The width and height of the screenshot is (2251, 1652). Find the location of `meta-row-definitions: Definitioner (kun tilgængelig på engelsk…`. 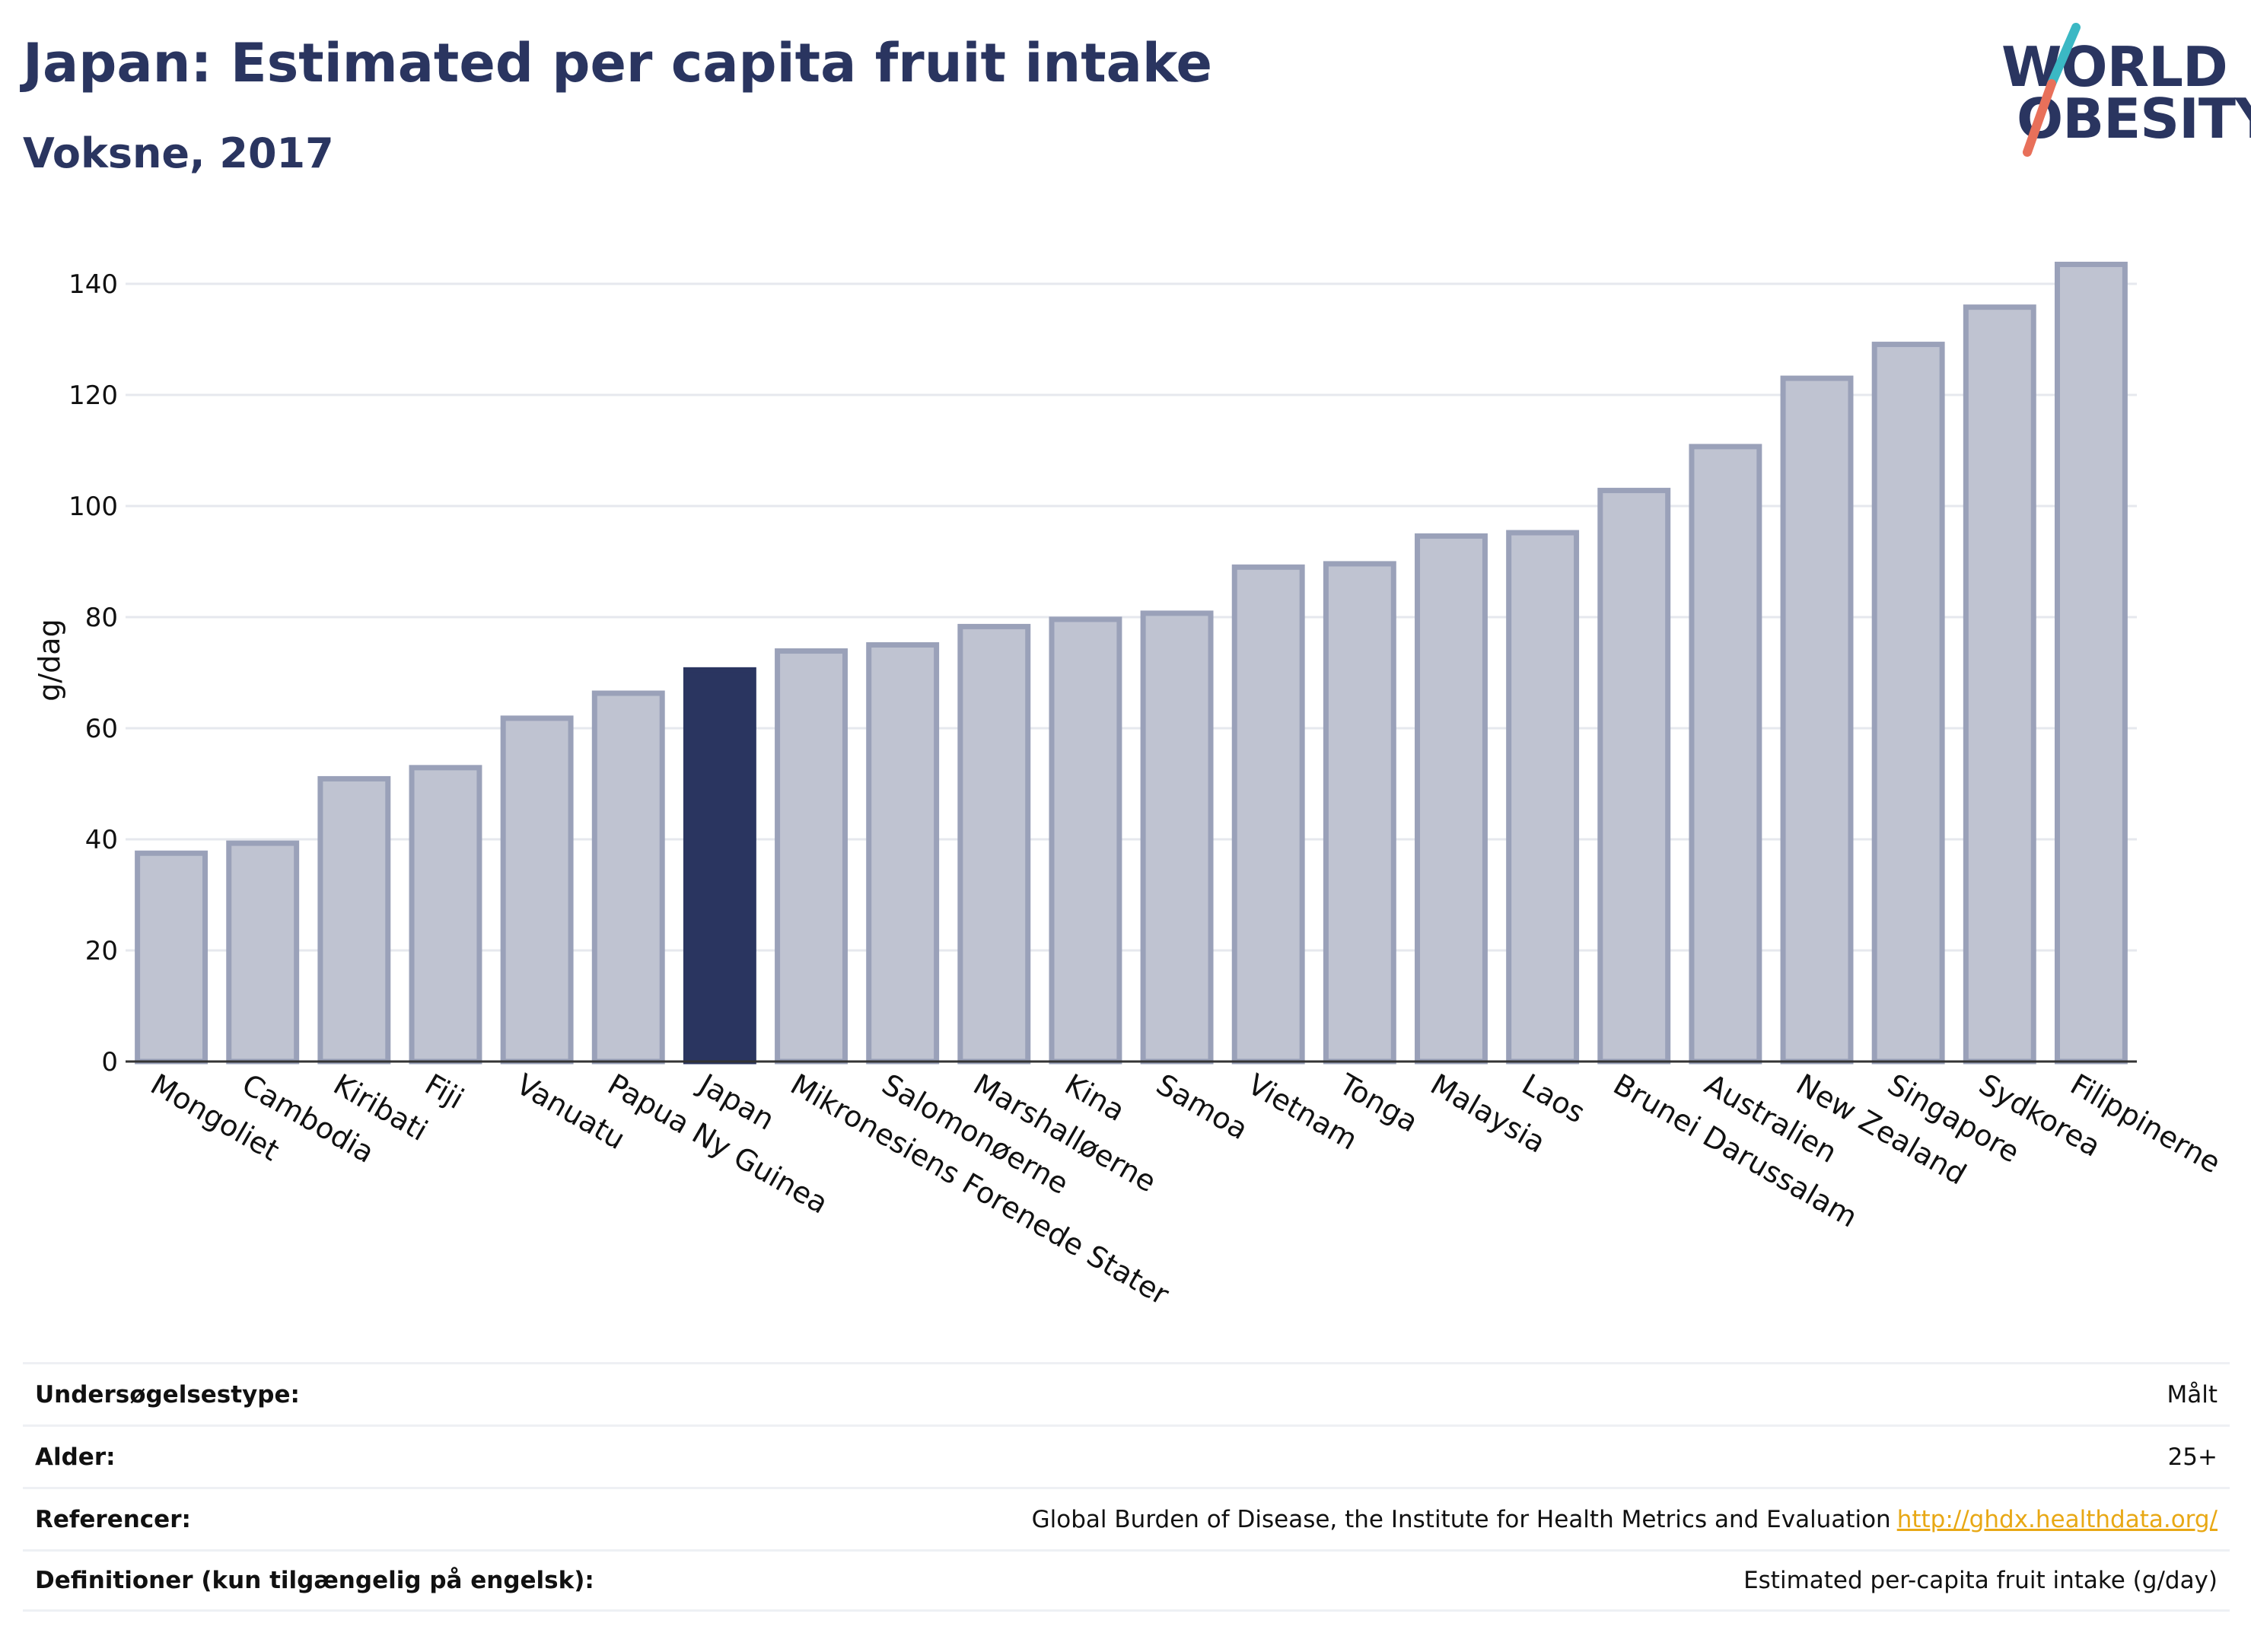

meta-row-definitions: Definitioner (kun tilgængelig på engelsk… is located at coordinates (1126, 1580).